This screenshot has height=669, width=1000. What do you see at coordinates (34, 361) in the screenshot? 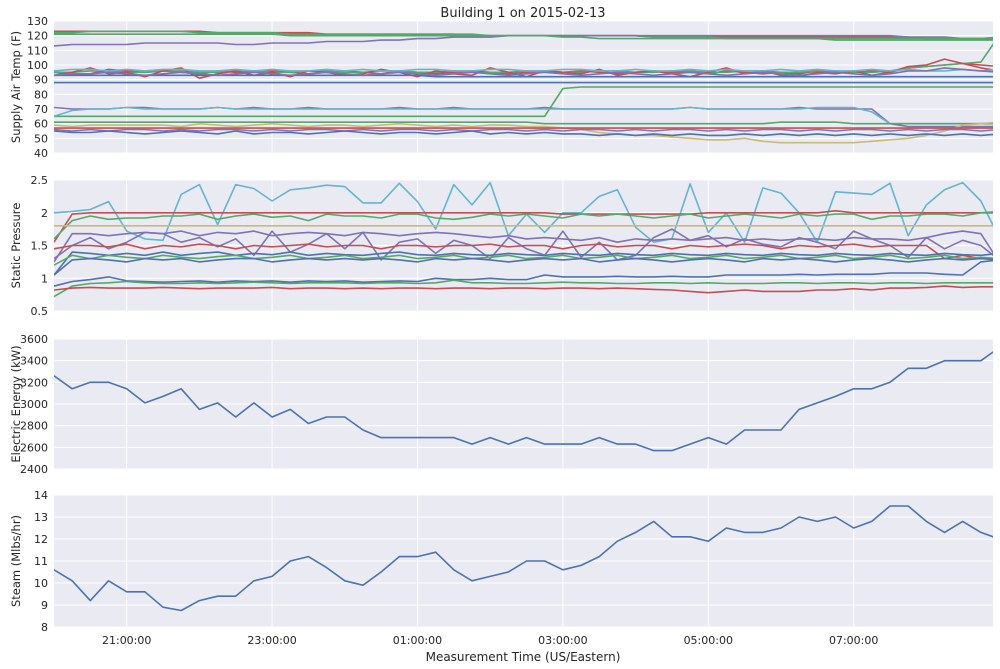
I see `y-tick-label: 3400` at bounding box center [34, 361].